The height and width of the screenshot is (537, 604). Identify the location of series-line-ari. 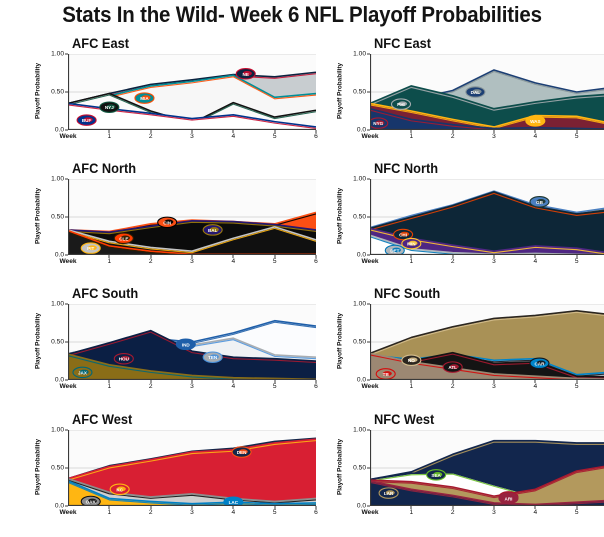
(487, 493).